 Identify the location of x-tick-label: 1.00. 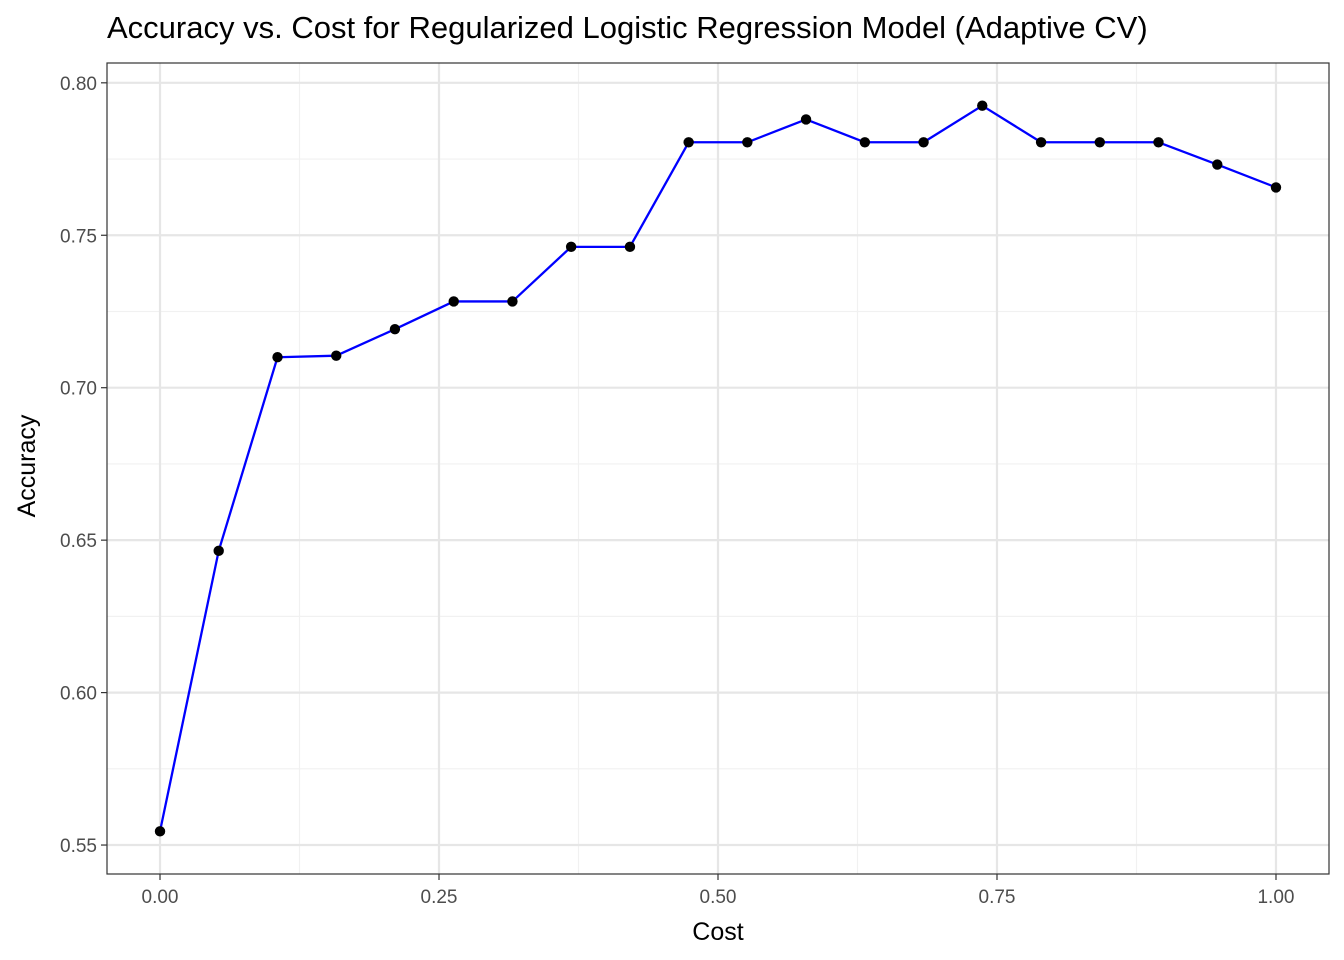
(1275, 897).